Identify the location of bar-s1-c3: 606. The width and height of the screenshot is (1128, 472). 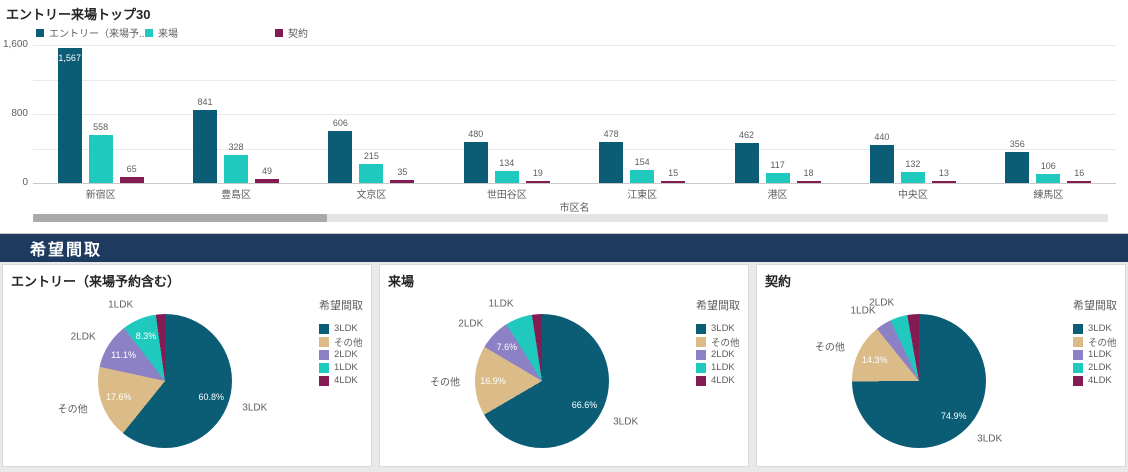
(340, 150).